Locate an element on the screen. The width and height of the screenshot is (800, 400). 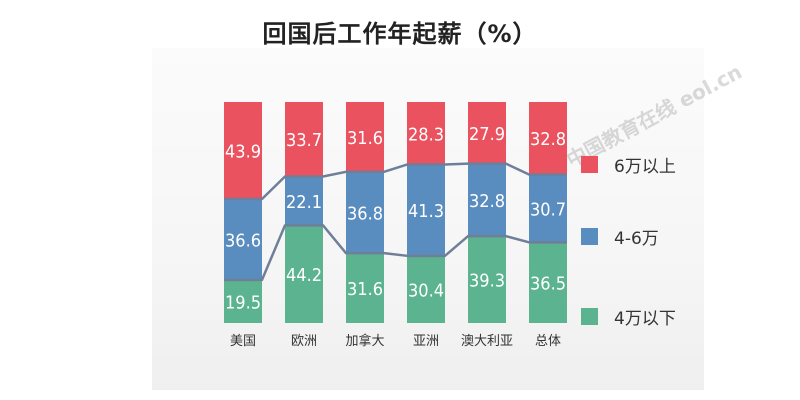
data-label: 43.9 is located at coordinates (243, 152).